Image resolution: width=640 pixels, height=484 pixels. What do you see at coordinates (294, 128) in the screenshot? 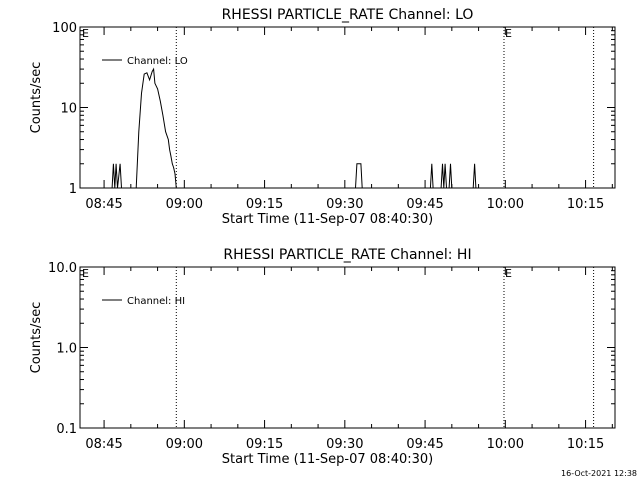
I see `series-line` at bounding box center [294, 128].